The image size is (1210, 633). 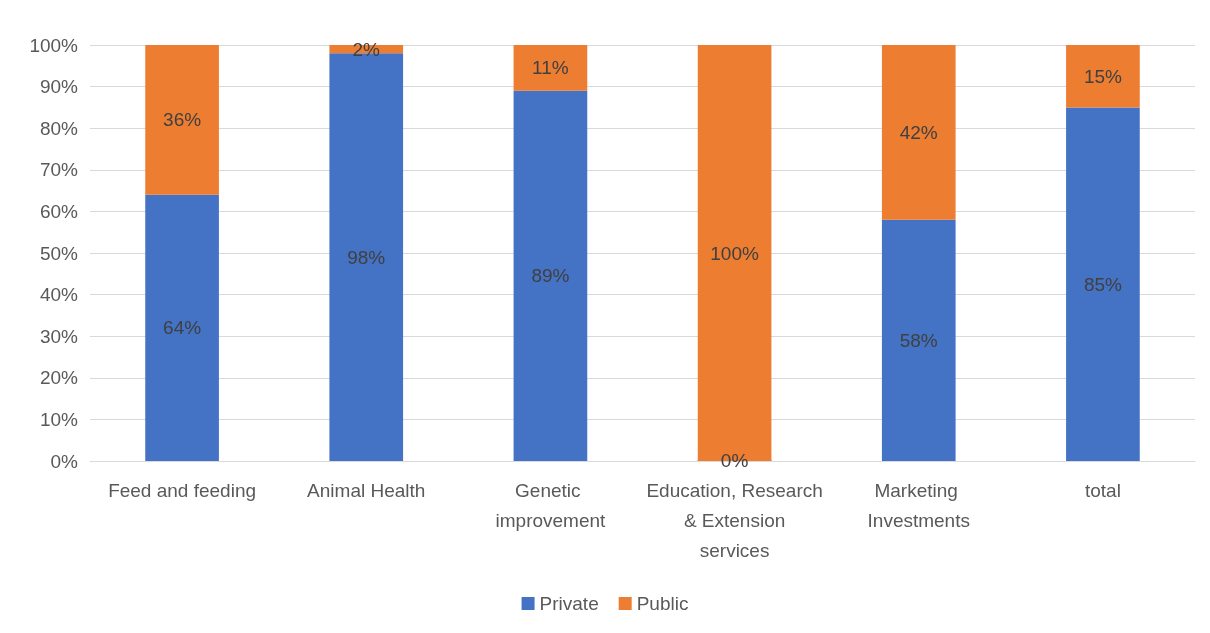 I want to click on y-tick-label: 100%, so click(x=54, y=45).